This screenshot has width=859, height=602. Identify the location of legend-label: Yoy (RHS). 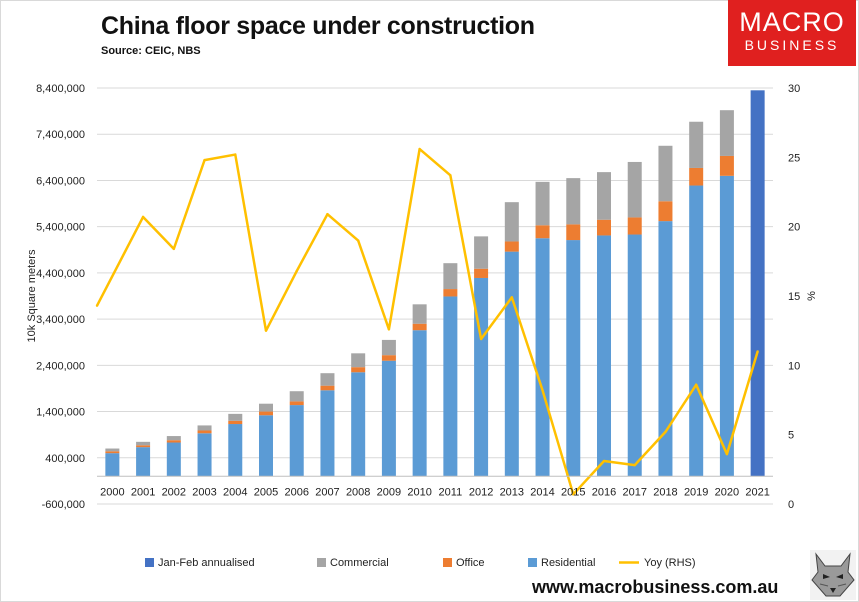
(670, 563).